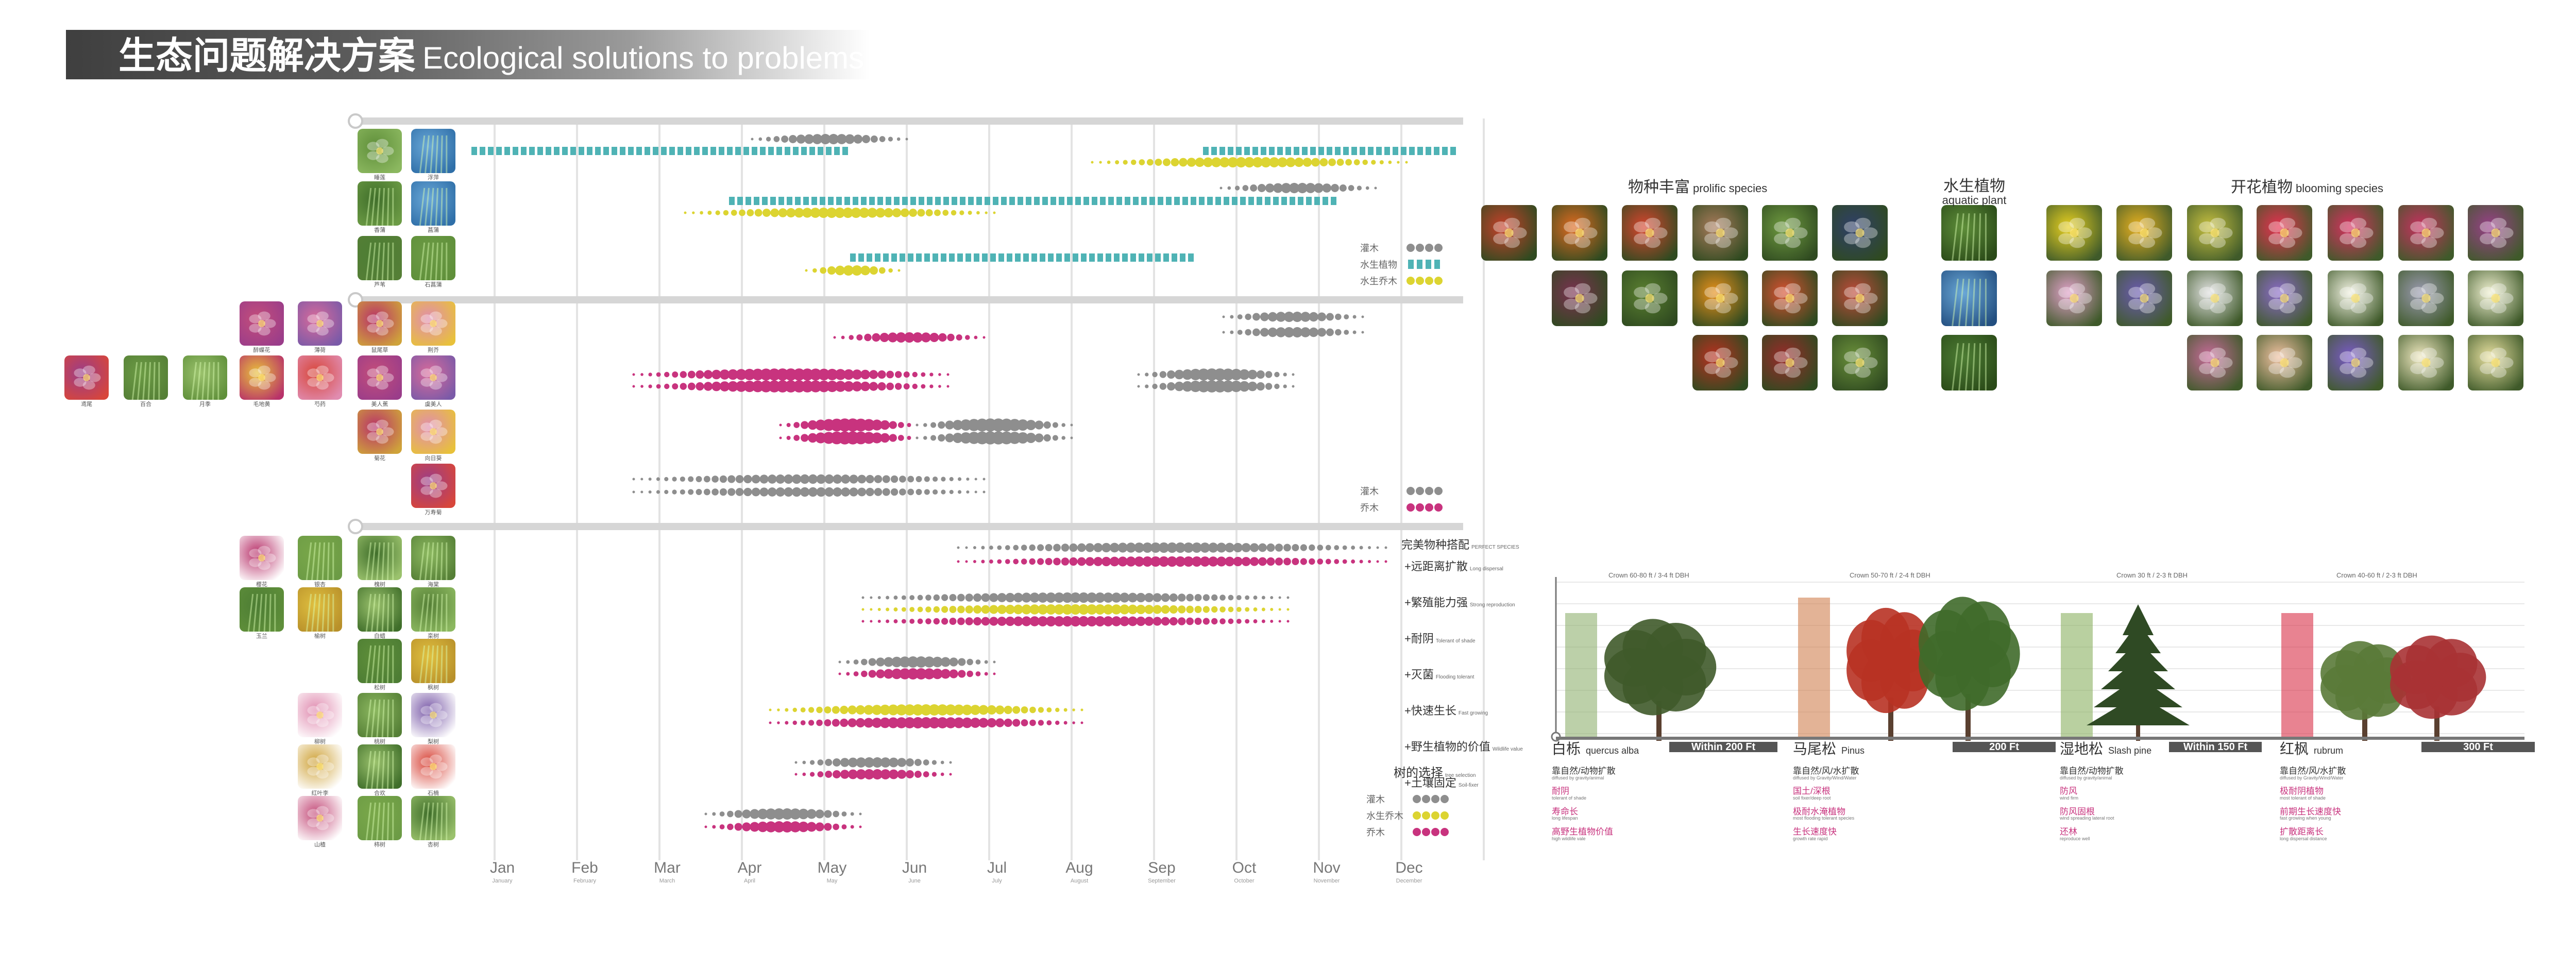 The height and width of the screenshot is (968, 2576). I want to click on blooming-zh: 开花植物, so click(2262, 187).